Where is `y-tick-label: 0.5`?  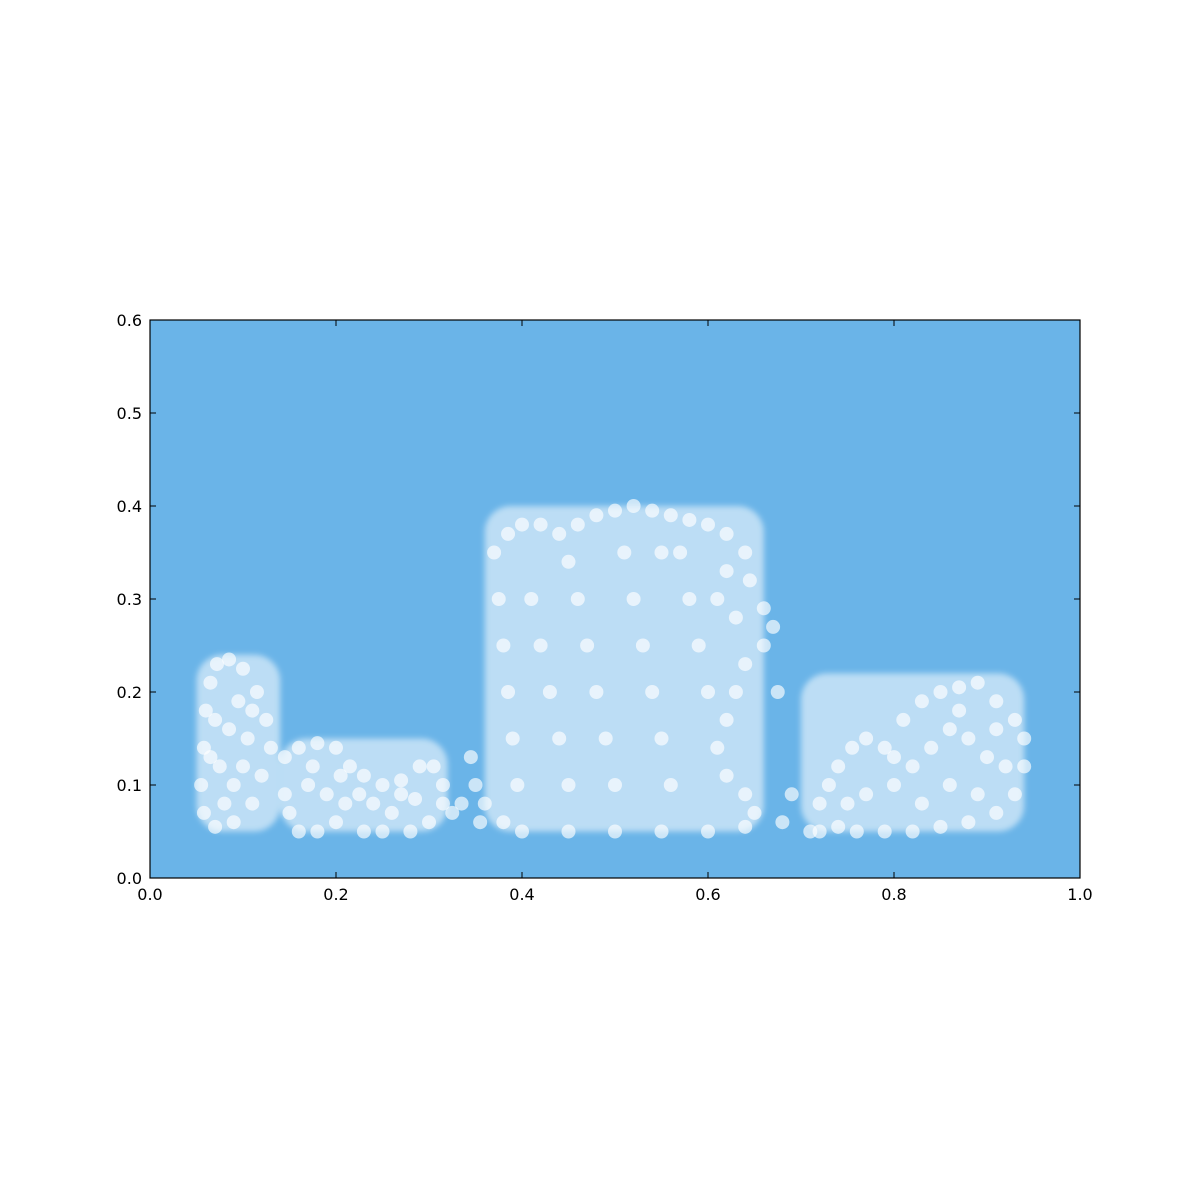
y-tick-label: 0.5 is located at coordinates (129, 413).